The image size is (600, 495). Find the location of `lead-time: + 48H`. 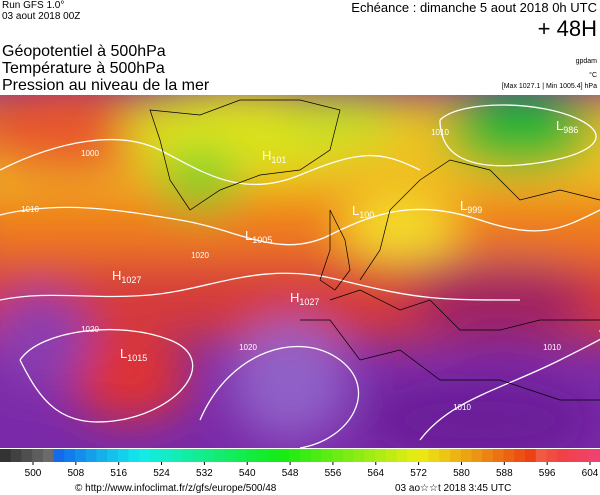

lead-time: + 48H is located at coordinates (567, 28).